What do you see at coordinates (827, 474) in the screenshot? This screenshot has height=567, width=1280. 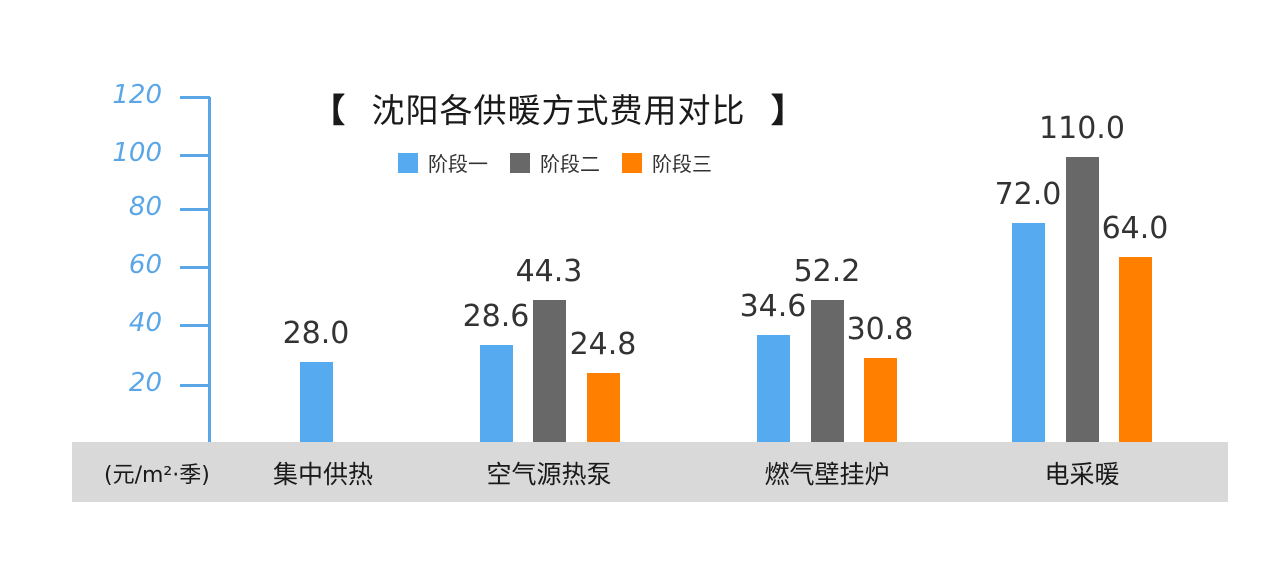 I see `category-label: 燃气壁挂炉` at bounding box center [827, 474].